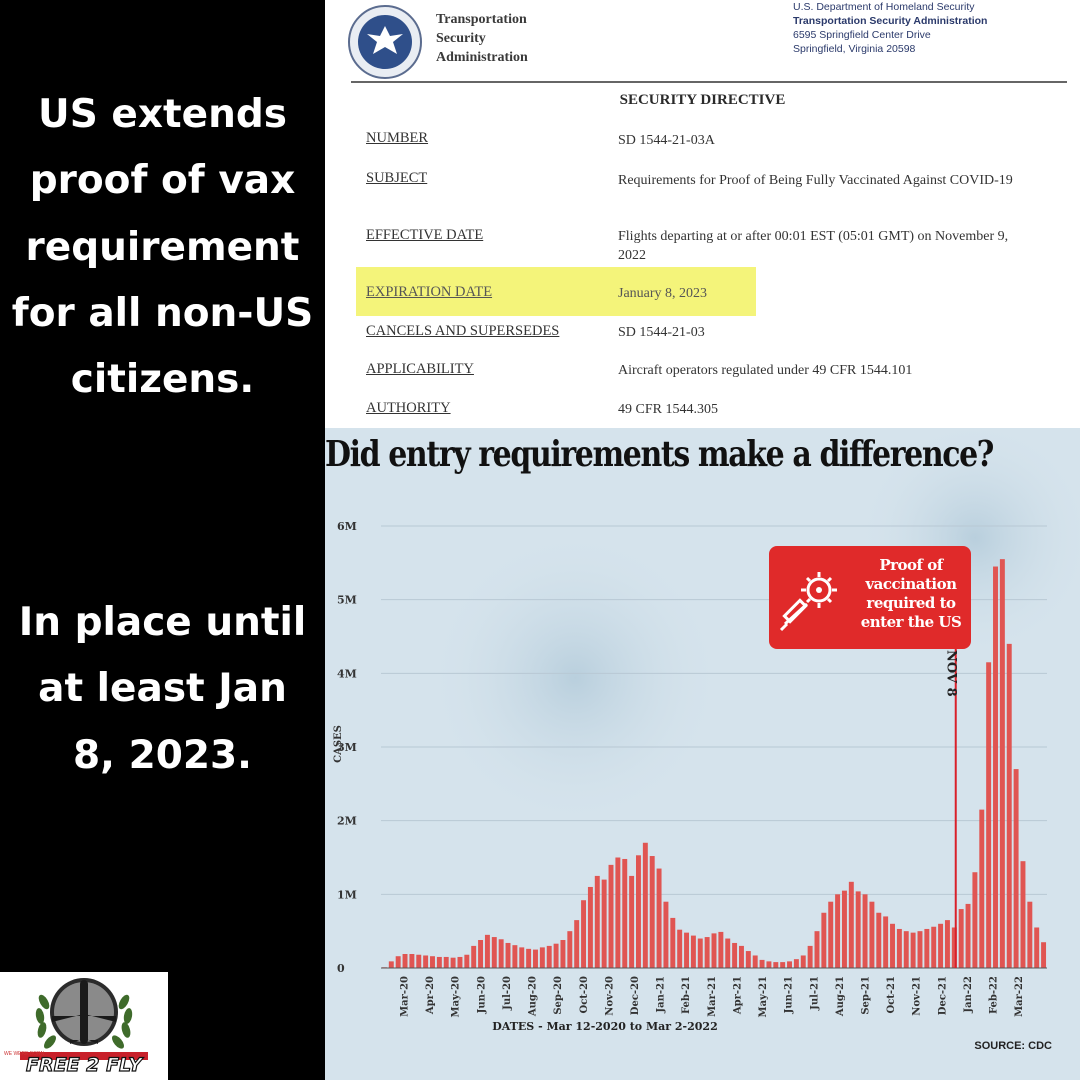 Image resolution: width=1080 pixels, height=1080 pixels. What do you see at coordinates (405, 996) in the screenshot?
I see `x-tick-label: Mar-20` at bounding box center [405, 996].